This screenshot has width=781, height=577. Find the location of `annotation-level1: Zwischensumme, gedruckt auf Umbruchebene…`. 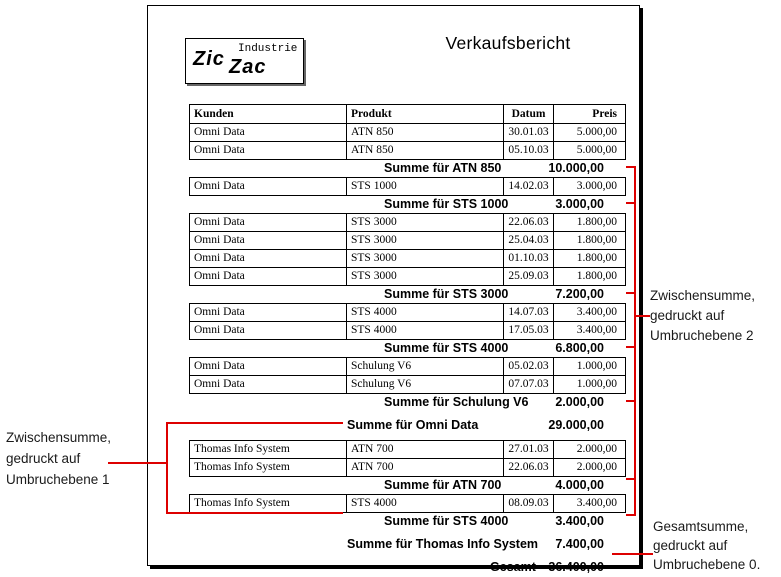

annotation-level1: Zwischensumme, gedruckt auf Umbruchebene… is located at coordinates (58, 458).